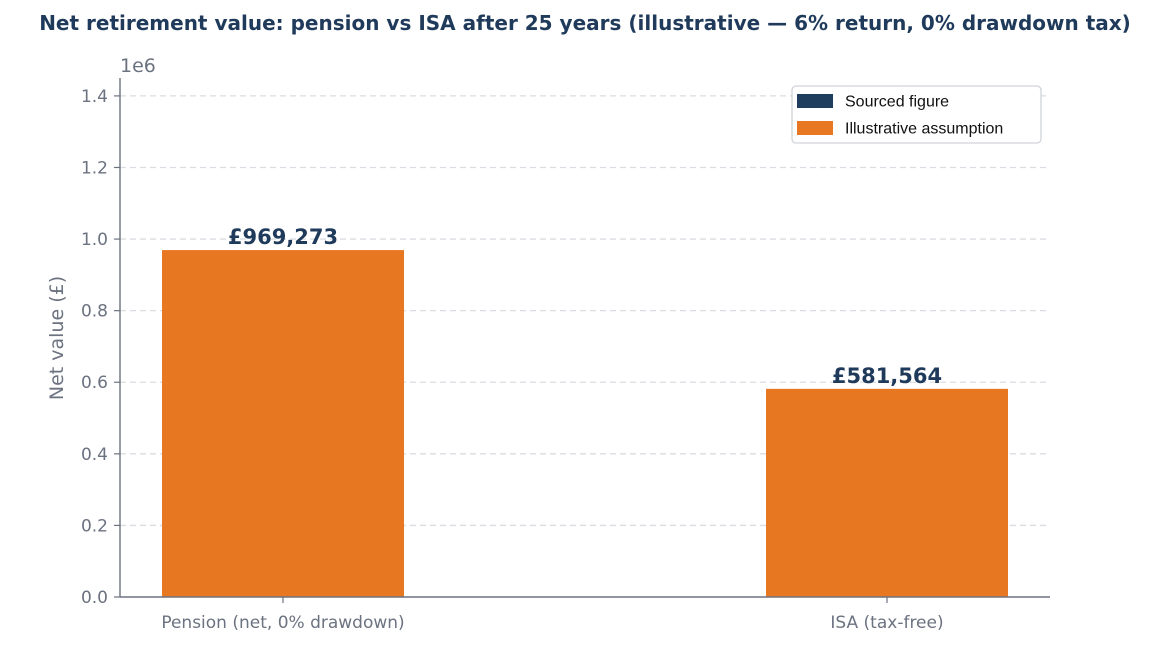 Image resolution: width=1170 pixels, height=646 pixels. Describe the element at coordinates (897, 102) in the screenshot. I see `legend-label: Sourced figure` at that location.